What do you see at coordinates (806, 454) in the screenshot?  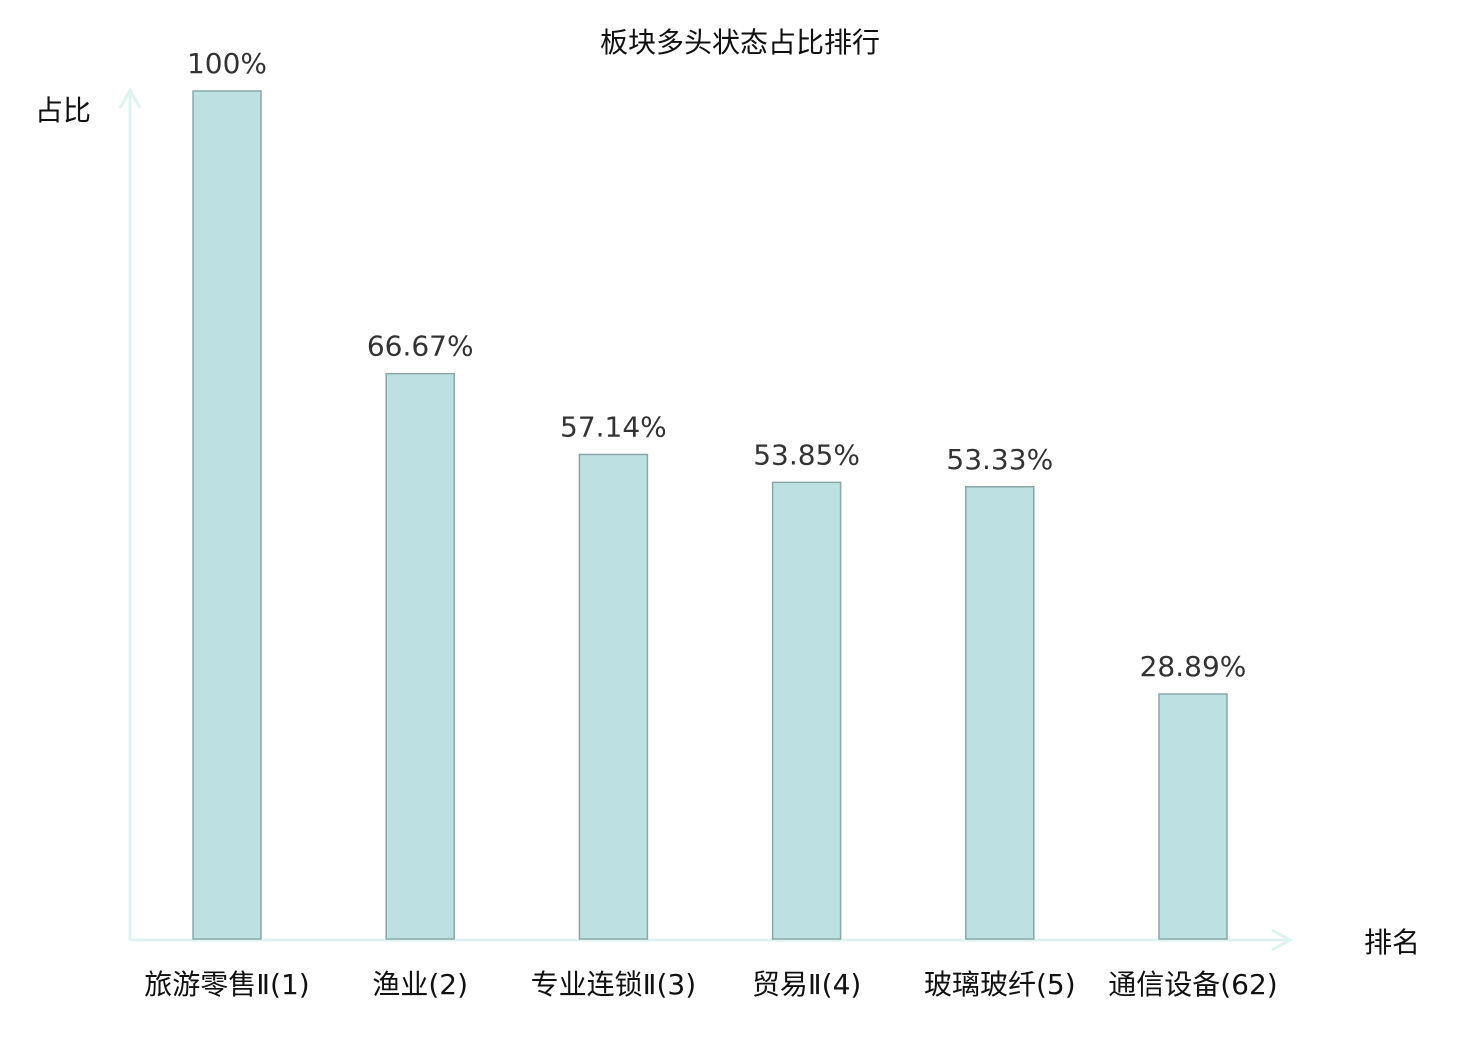 I see `value-label-3: 53.85%` at bounding box center [806, 454].